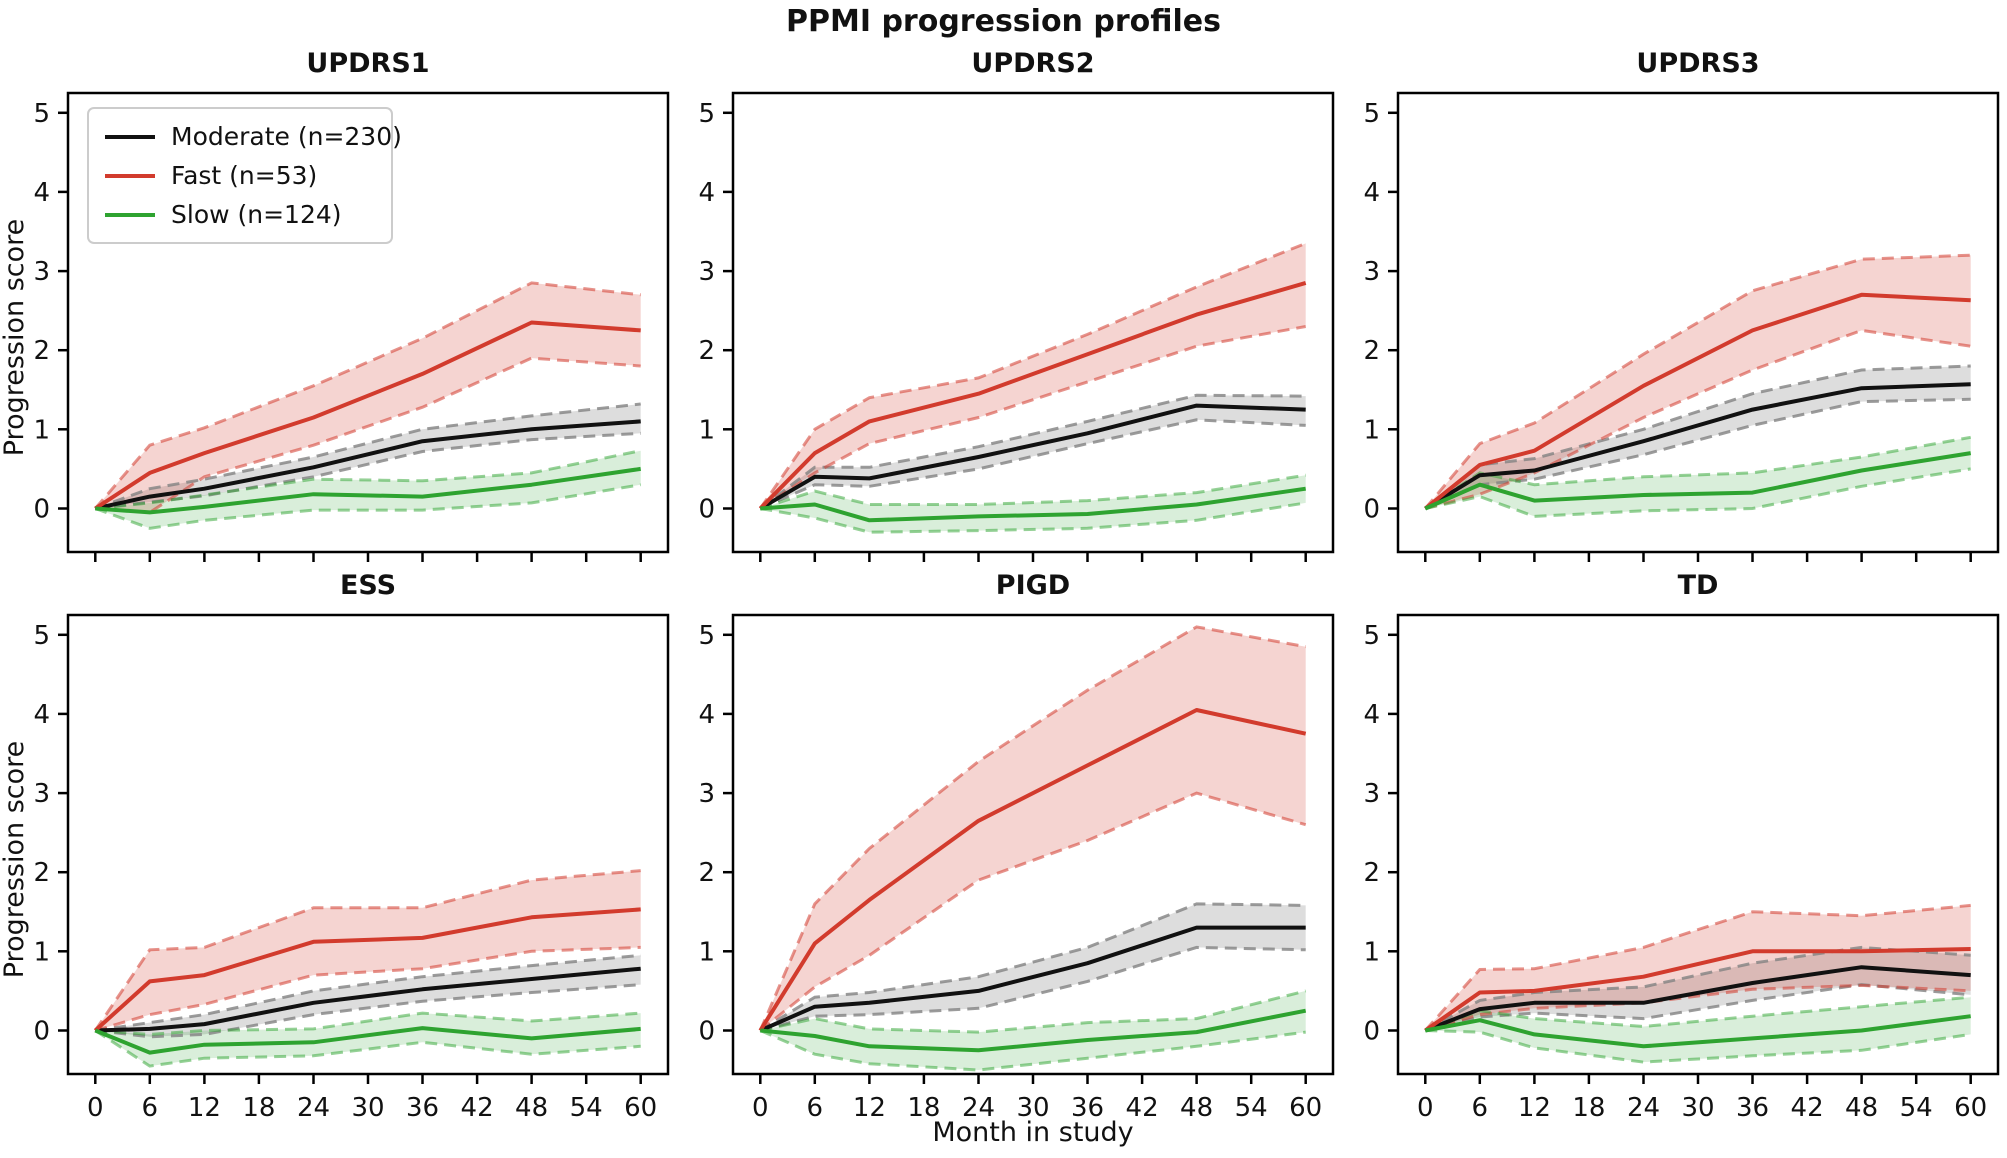 Image resolution: width=2007 pixels, height=1158 pixels. Describe the element at coordinates (240, 214) in the screenshot. I see `legend-item-slow: Slow (n=124)` at that location.